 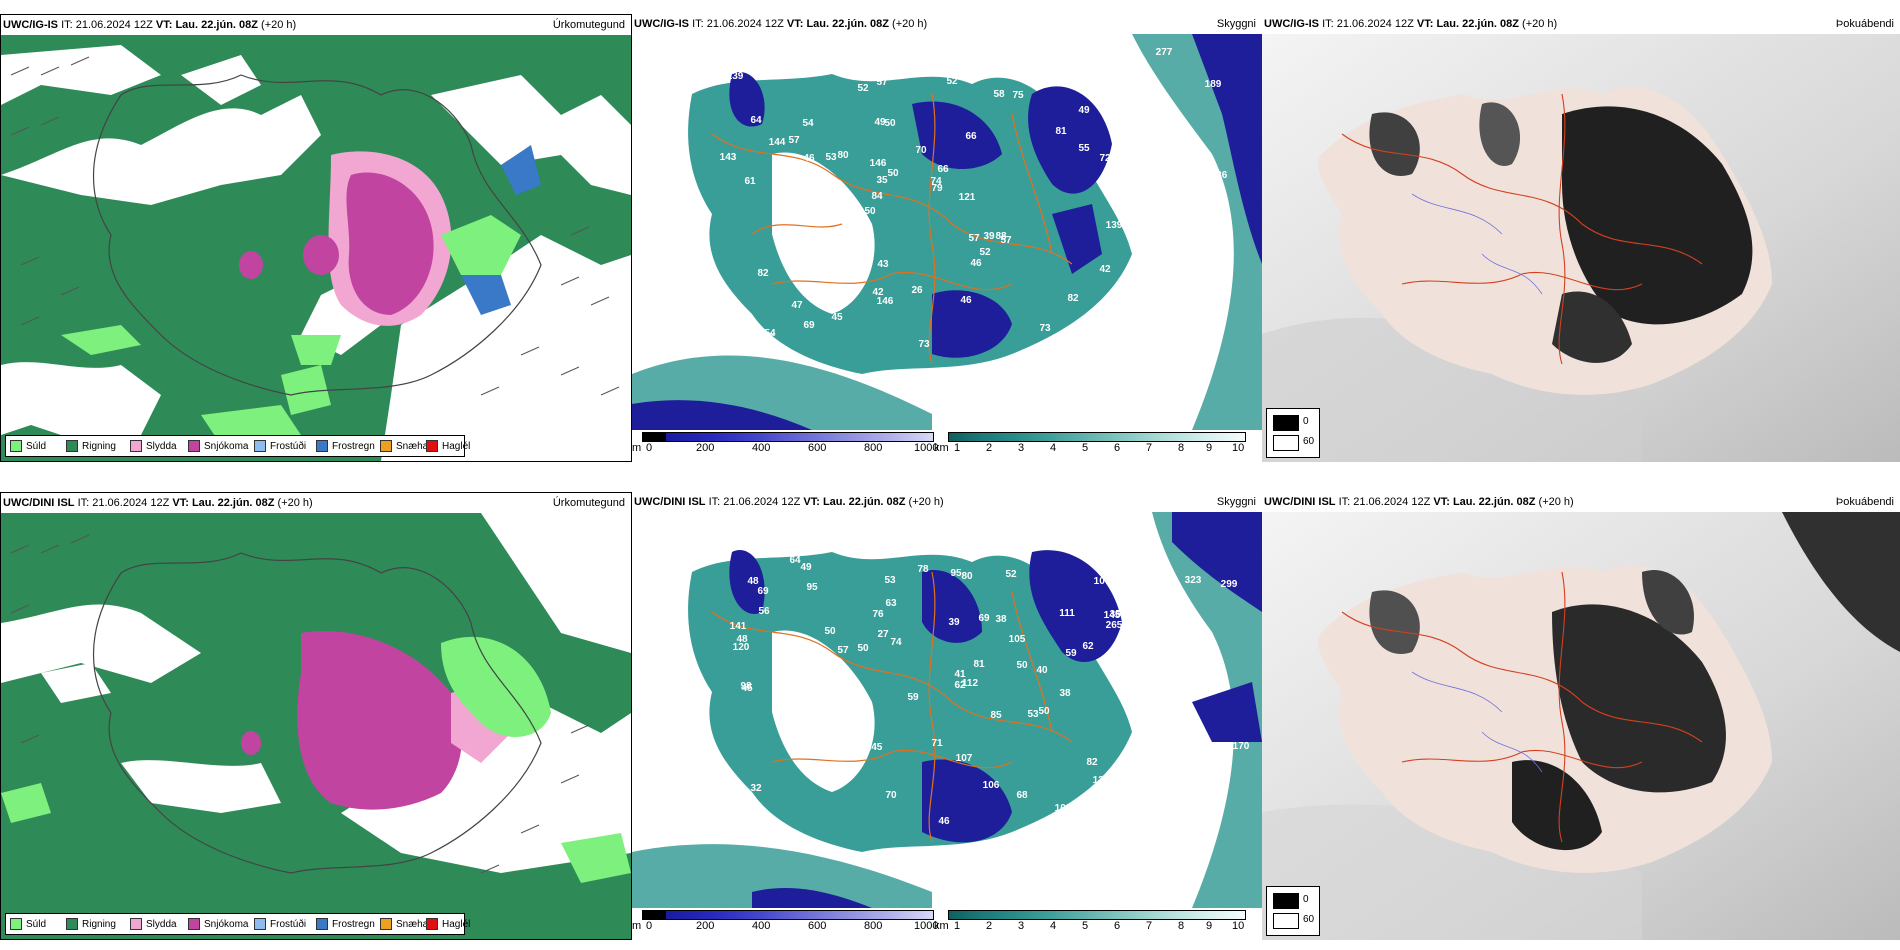 I want to click on legend-item-freezing-rain: Frostregn, so click(x=345, y=924).